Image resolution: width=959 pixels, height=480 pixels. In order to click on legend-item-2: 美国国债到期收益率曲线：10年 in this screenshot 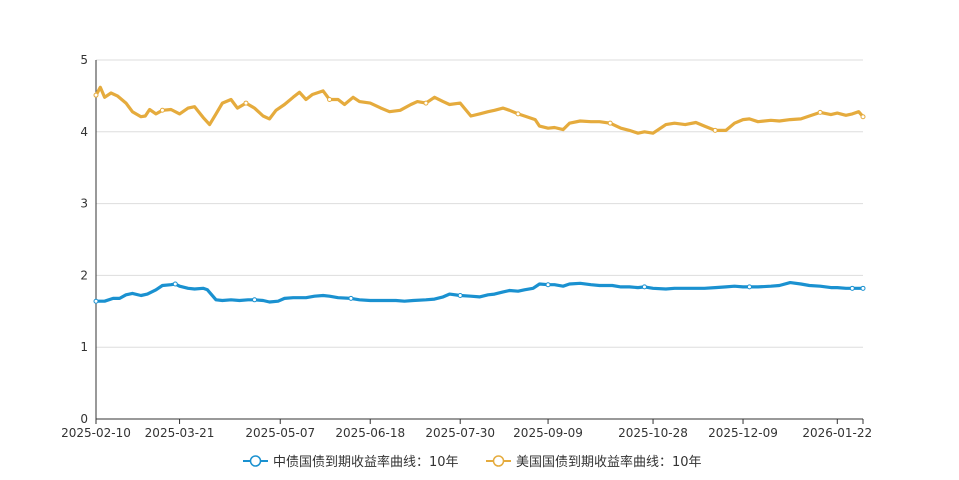, I will do `click(594, 462)`.